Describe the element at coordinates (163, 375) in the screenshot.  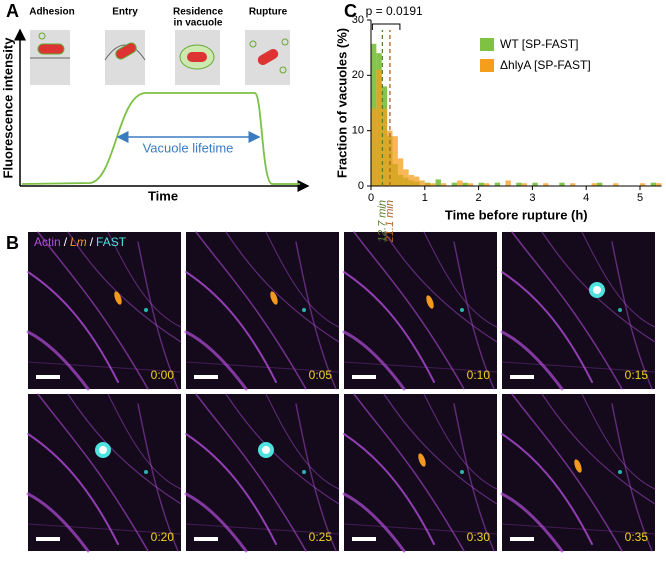
I see `timestamp: 0:00` at that location.